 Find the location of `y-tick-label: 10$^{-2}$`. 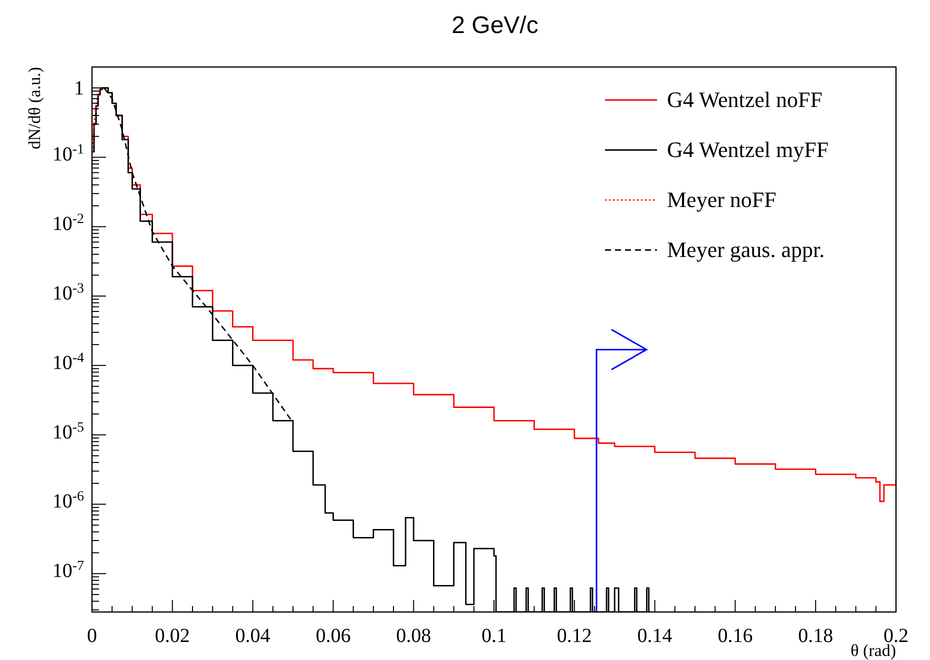

y-tick-label: 10$^{-2}$ is located at coordinates (68, 224).